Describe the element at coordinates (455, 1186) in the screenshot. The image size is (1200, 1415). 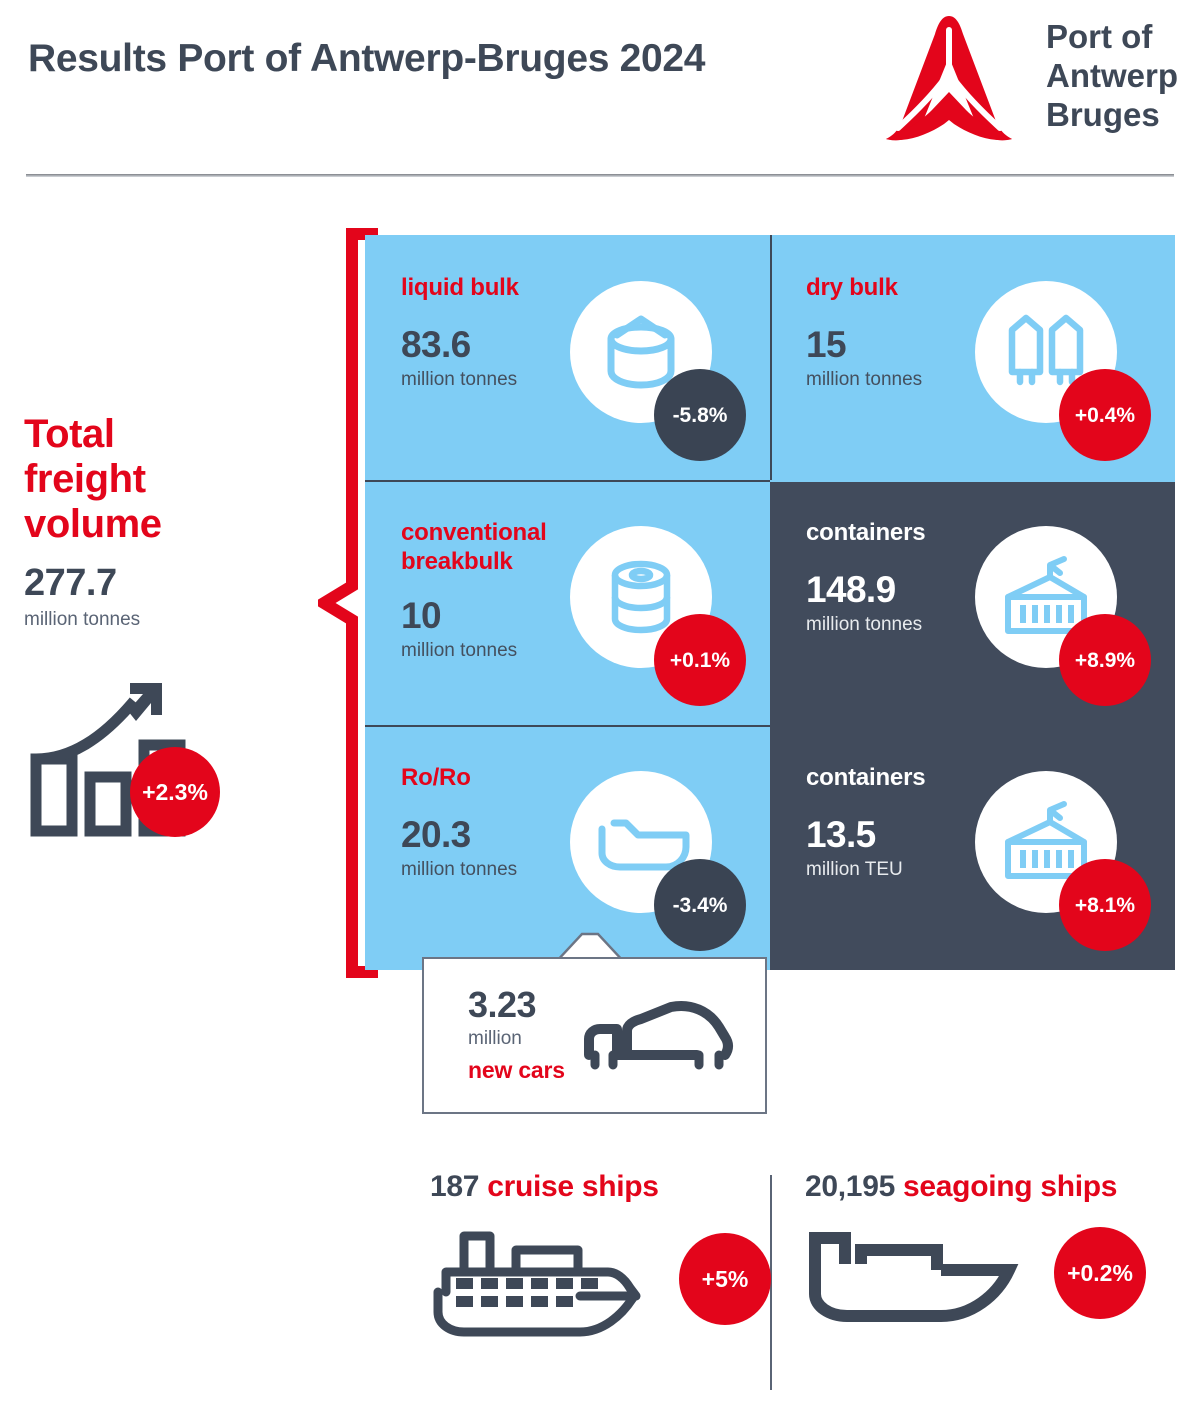
I see `cruise-ships-count: 187` at that location.